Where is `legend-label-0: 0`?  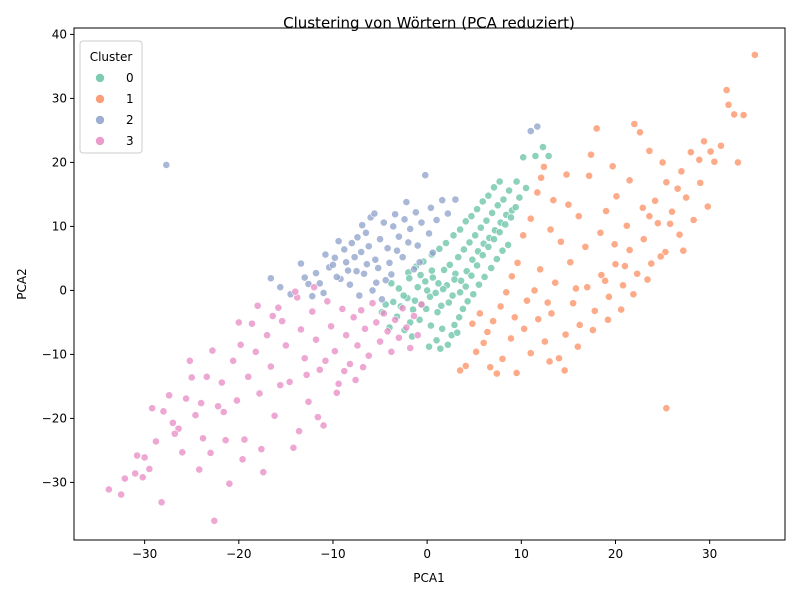
legend-label-0: 0 is located at coordinates (130, 78).